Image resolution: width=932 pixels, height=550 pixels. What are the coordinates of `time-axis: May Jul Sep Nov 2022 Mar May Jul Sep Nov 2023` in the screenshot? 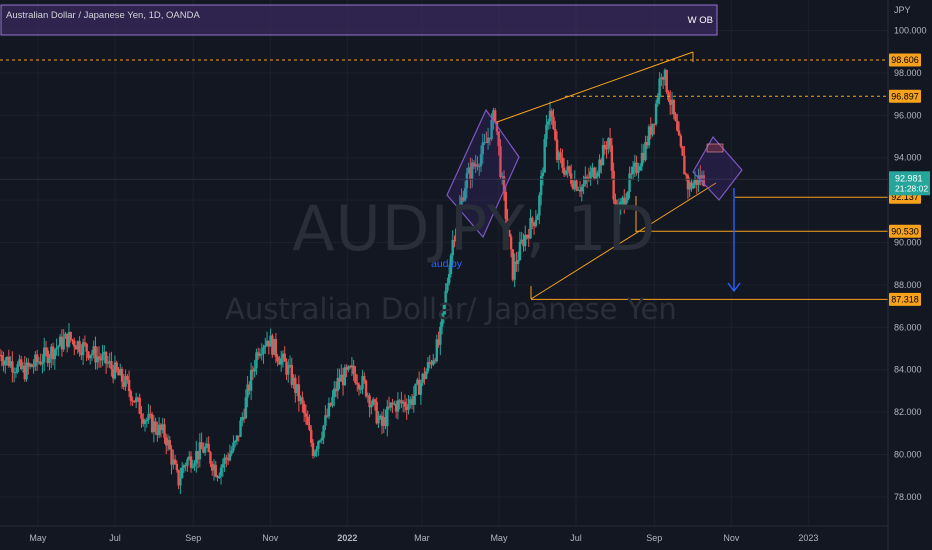 It's located at (423, 538).